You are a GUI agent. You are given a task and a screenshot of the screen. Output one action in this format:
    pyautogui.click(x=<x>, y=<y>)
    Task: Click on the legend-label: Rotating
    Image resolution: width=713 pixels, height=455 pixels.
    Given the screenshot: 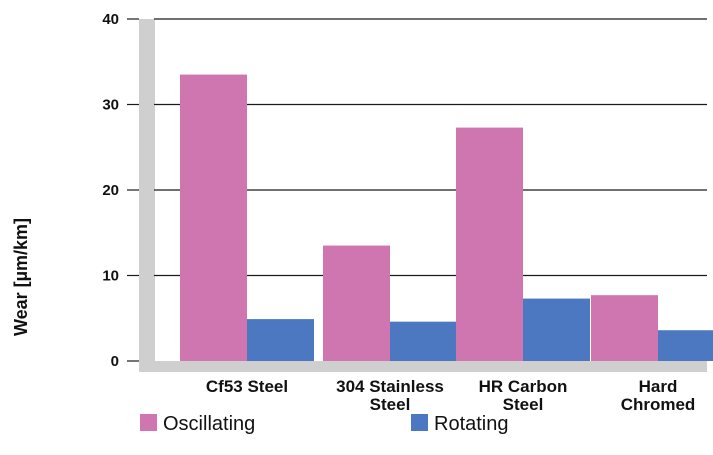 What is the action you would take?
    pyautogui.click(x=471, y=424)
    